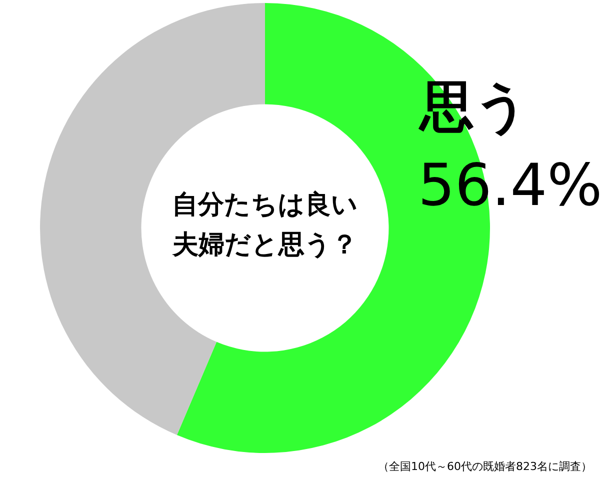 Image resolution: width=600 pixels, height=480 pixels. I want to click on text: 自分たちは良い夫婦だと思う？, so click(265, 225).